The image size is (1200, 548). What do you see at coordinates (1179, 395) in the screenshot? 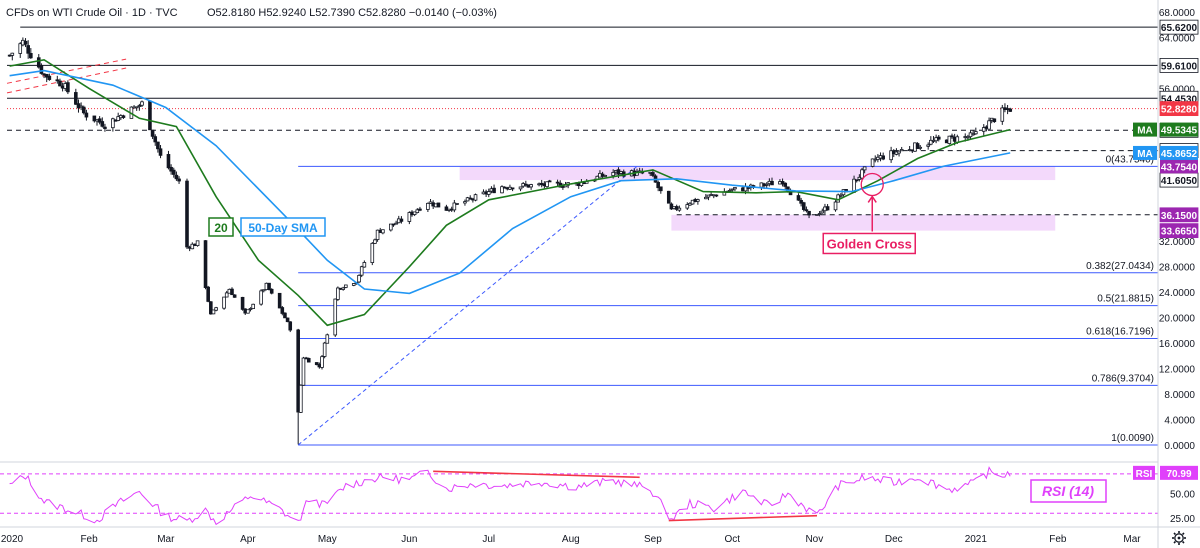
I see `price-tick-label: 8.0000` at bounding box center [1179, 395].